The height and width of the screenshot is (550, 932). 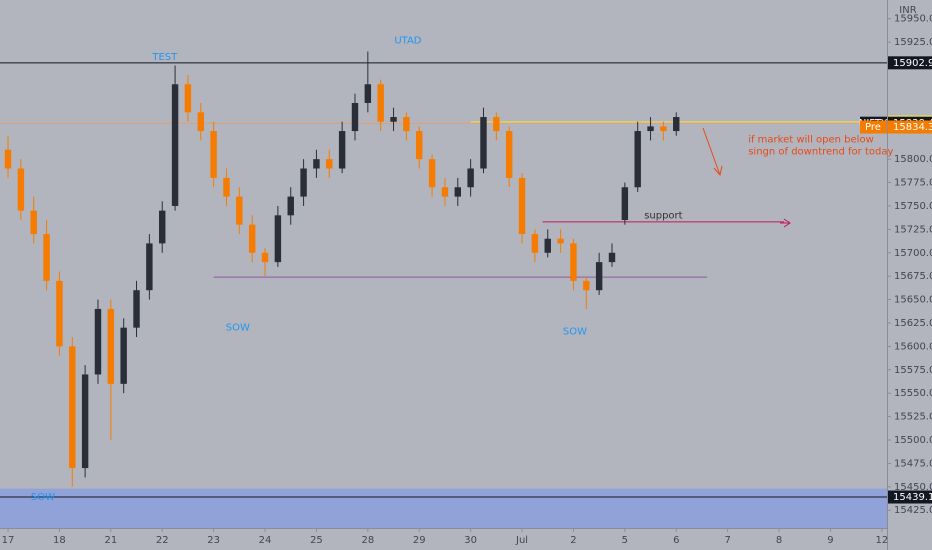 What do you see at coordinates (913, 440) in the screenshot?
I see `y-tick-label: 15500.00` at bounding box center [913, 440].